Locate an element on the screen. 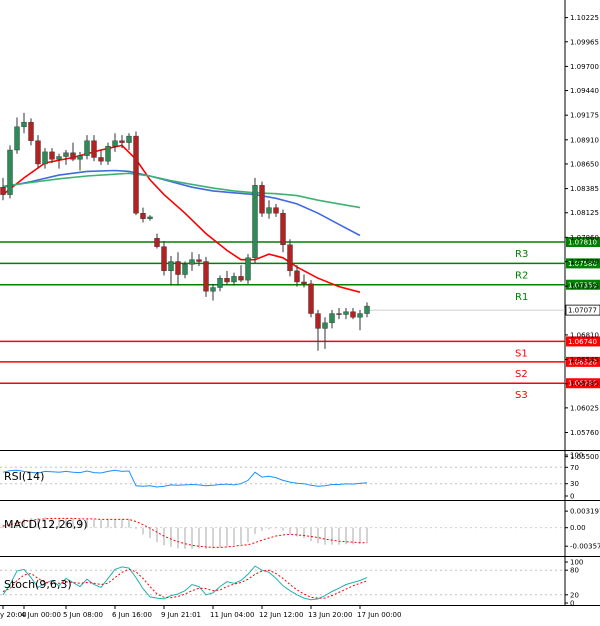  time-tick-label: 12 Jun 12:00 is located at coordinates (281, 615).